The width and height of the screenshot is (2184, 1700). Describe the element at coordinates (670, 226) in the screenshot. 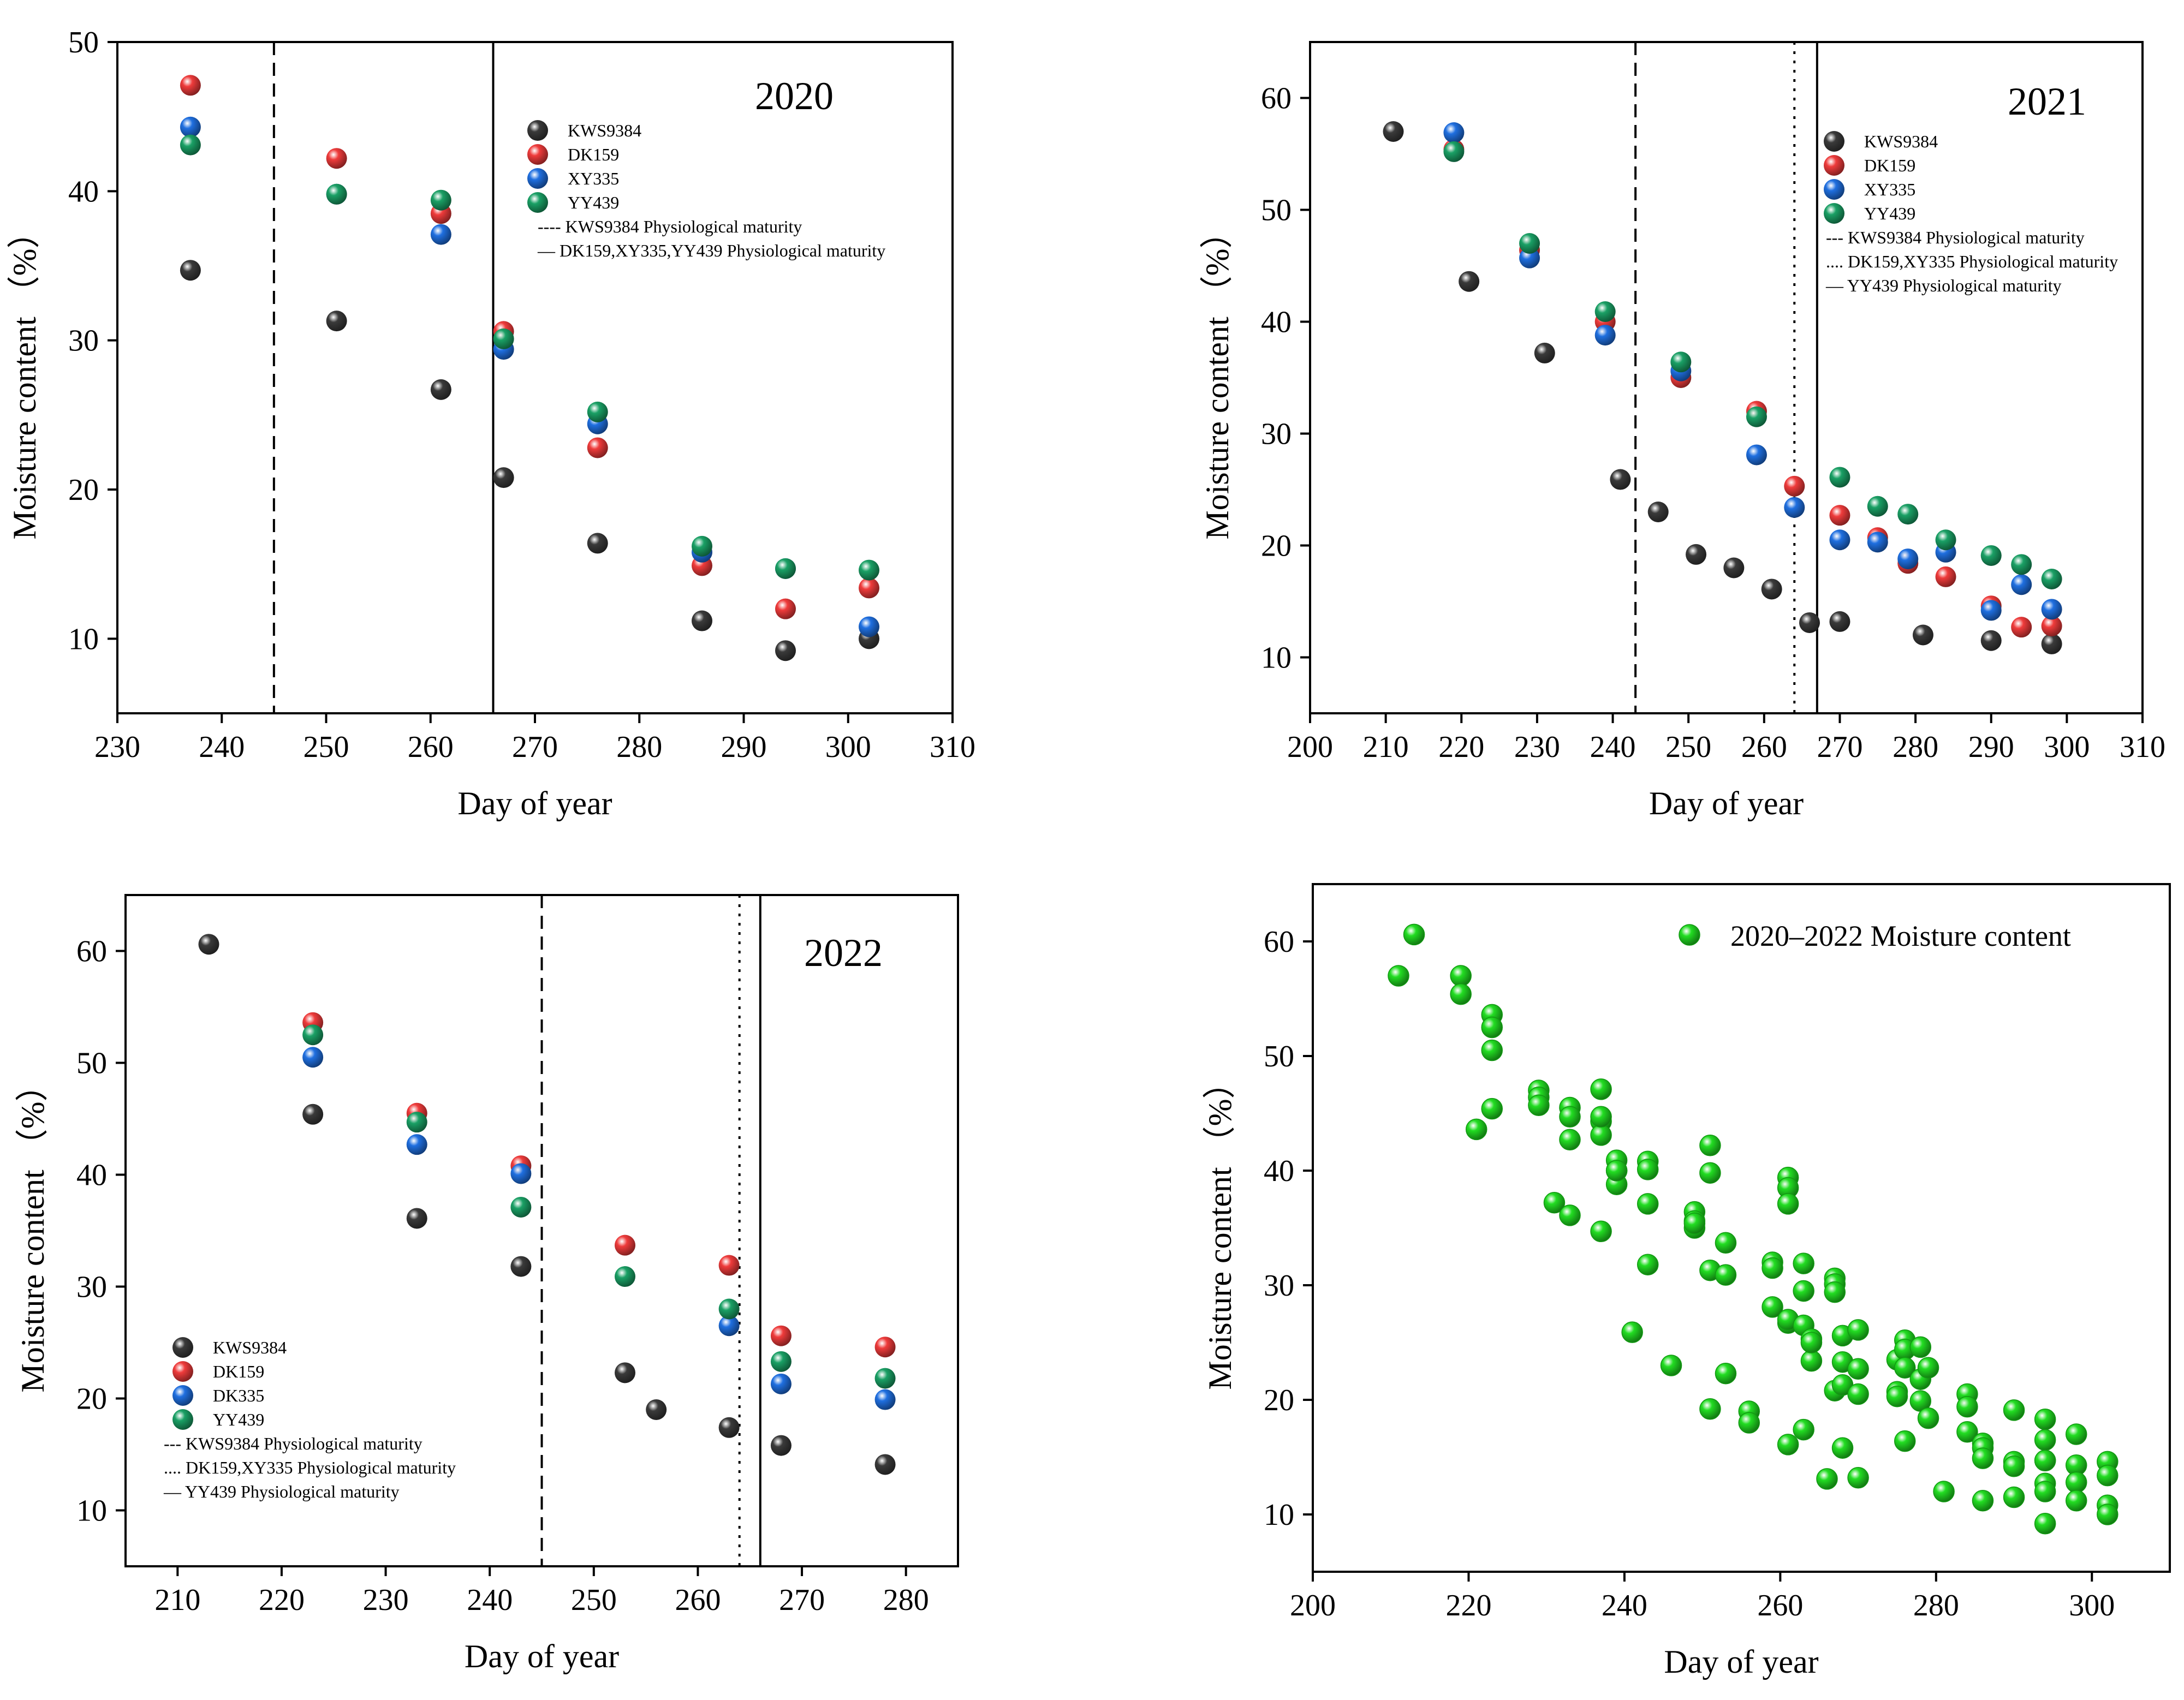

I see `legend-line-entry: ---- KWS9384 Physiological maturity` at that location.